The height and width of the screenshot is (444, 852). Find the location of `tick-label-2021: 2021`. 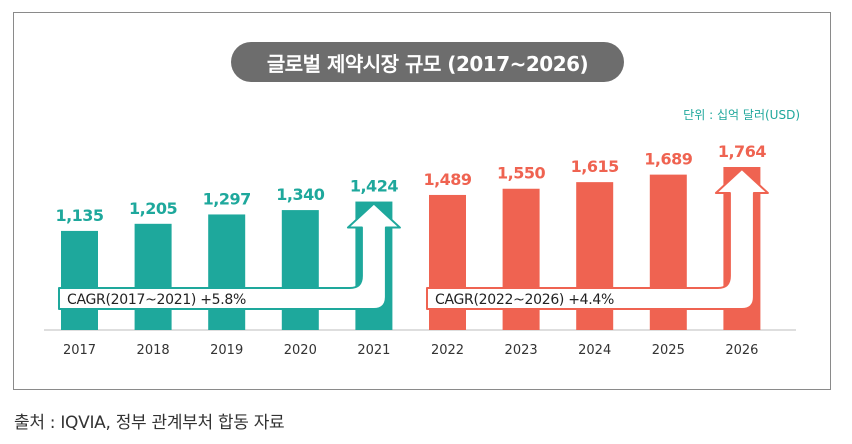

tick-label-2021: 2021 is located at coordinates (373, 350).